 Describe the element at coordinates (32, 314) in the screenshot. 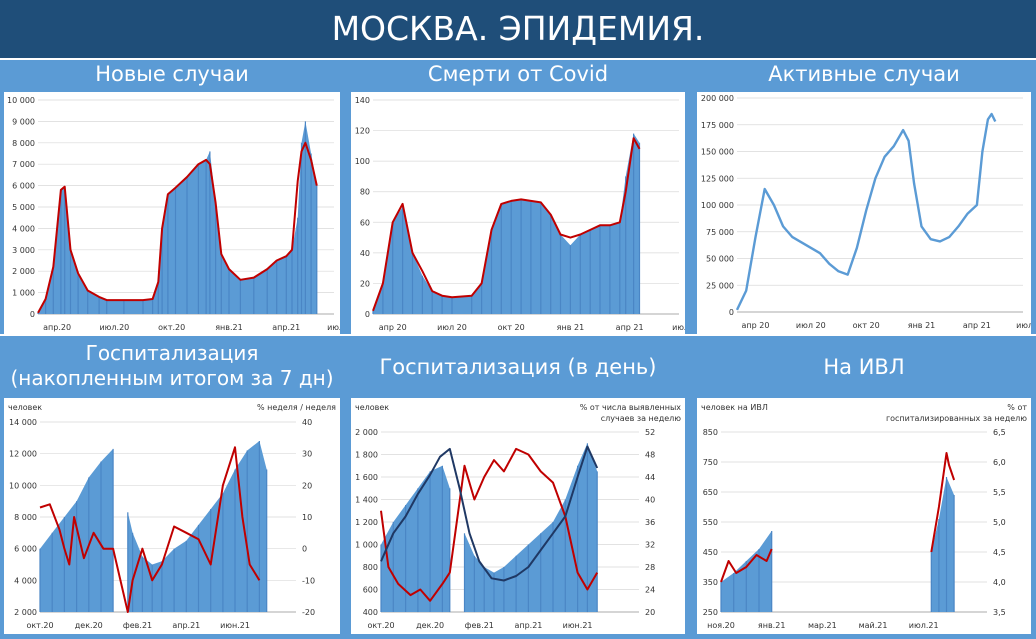

I see `y-tick-label: 0` at that location.